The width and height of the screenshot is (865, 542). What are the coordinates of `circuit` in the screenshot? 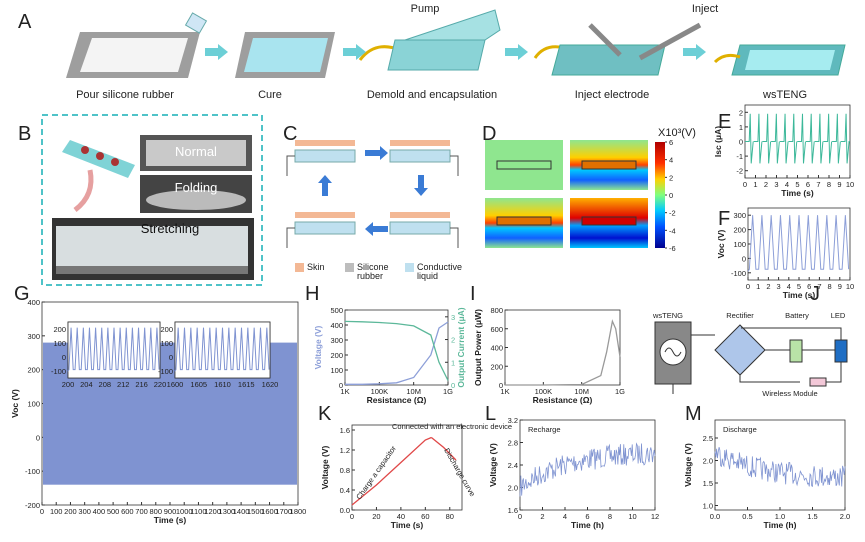 It's located at (751, 357).